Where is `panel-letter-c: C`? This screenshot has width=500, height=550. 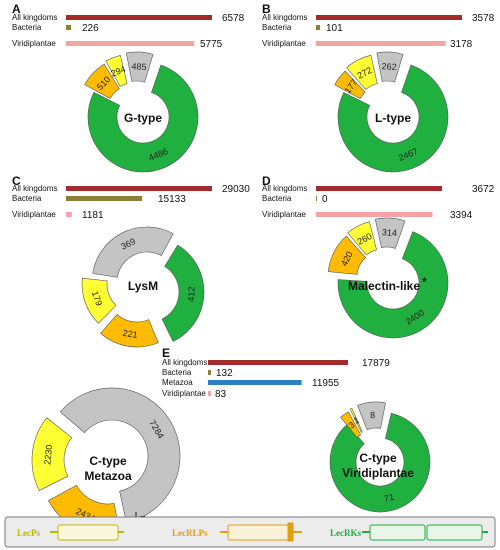
panel-letter-c: C is located at coordinates (16, 181).